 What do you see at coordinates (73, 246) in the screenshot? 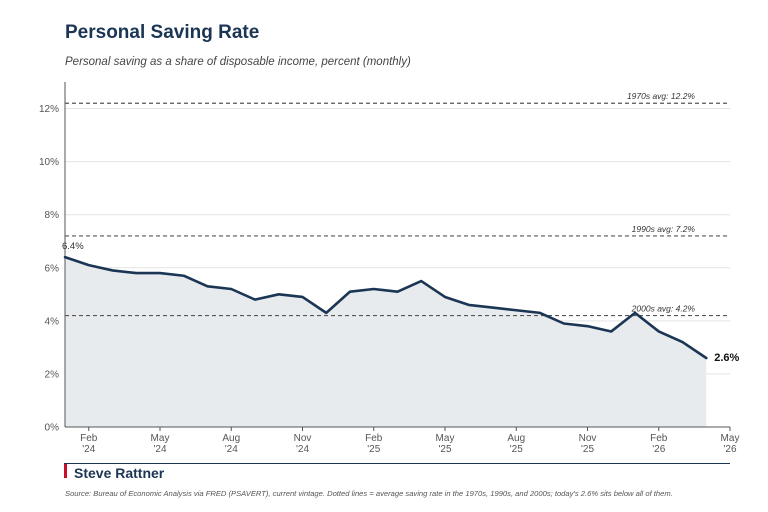
I see `start-value-label: 6.4%` at bounding box center [73, 246].